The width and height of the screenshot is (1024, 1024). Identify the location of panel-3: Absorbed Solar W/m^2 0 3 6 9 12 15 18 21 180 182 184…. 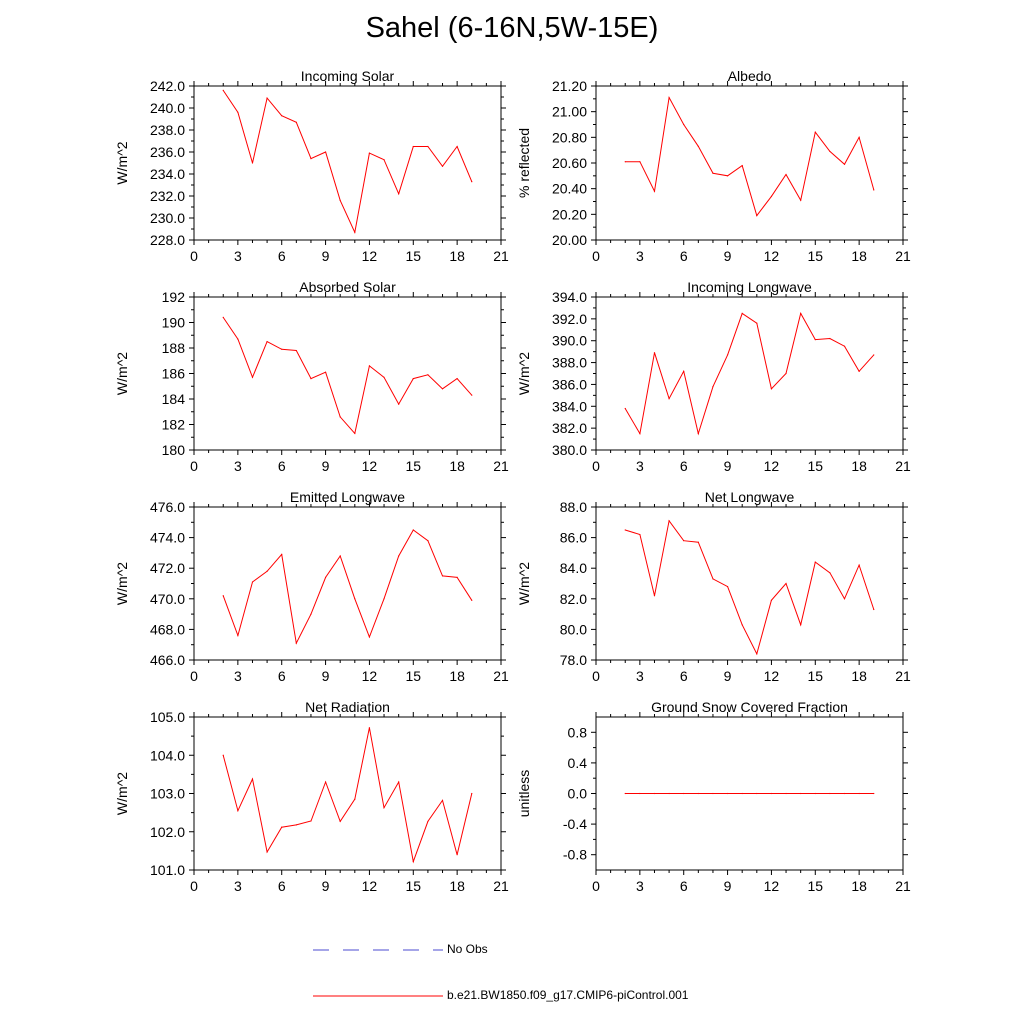
(311, 376).